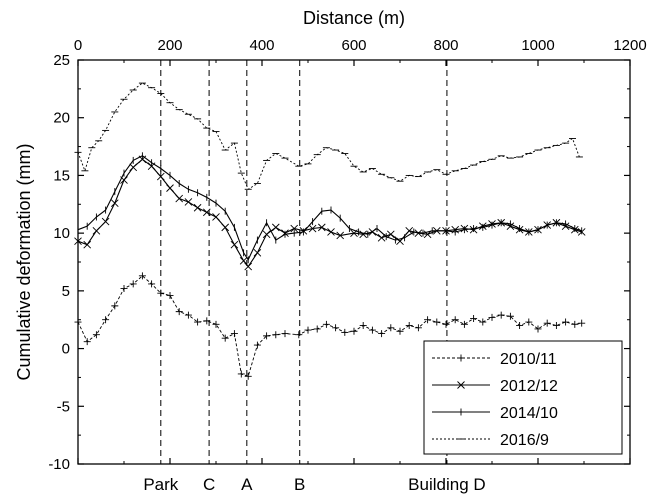 The height and width of the screenshot is (497, 656). What do you see at coordinates (63, 406) in the screenshot?
I see `y-tick-label: -5` at bounding box center [63, 406].